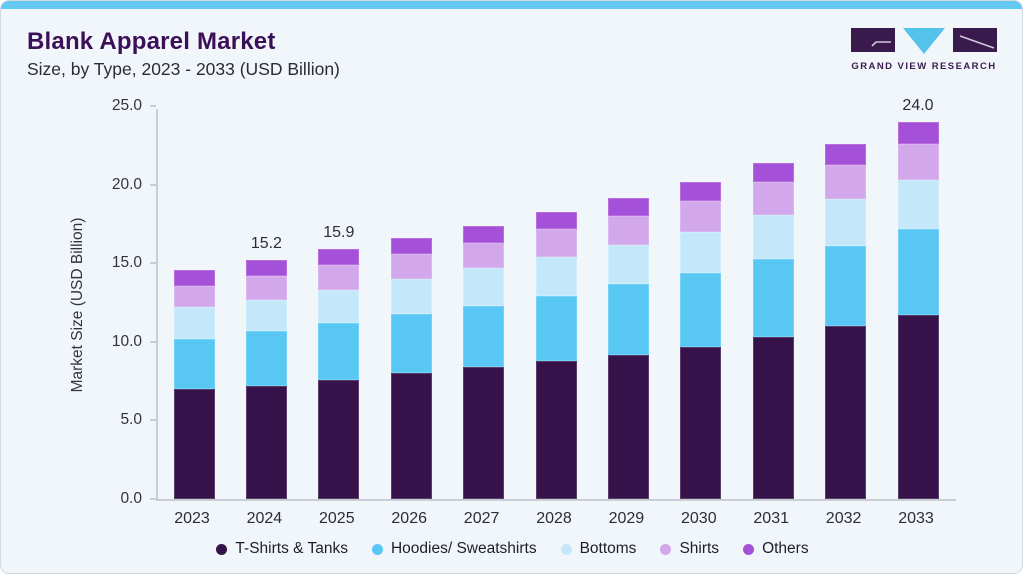  I want to click on x-tick-label-2028: 2028, so click(554, 518).